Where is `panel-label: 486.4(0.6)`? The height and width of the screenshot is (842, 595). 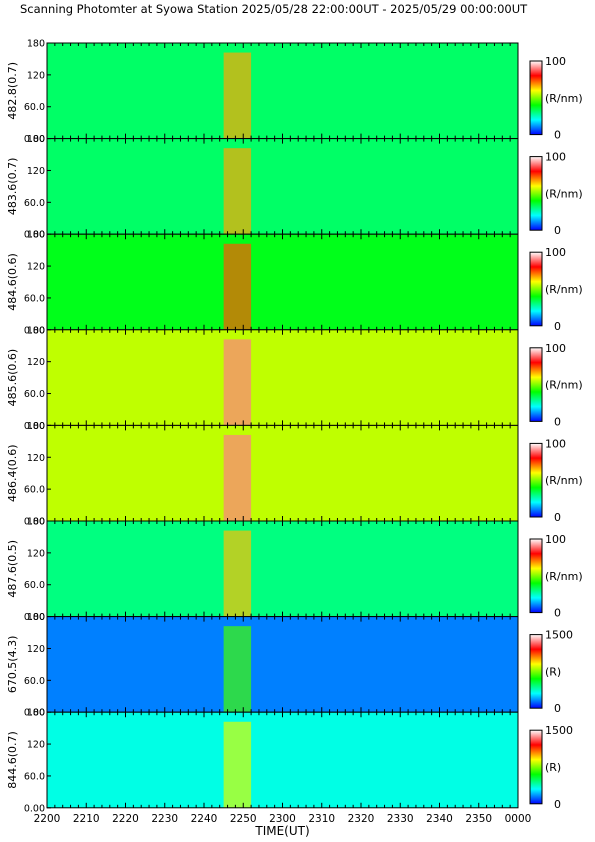 panel-label: 486.4(0.6) is located at coordinates (12, 473).